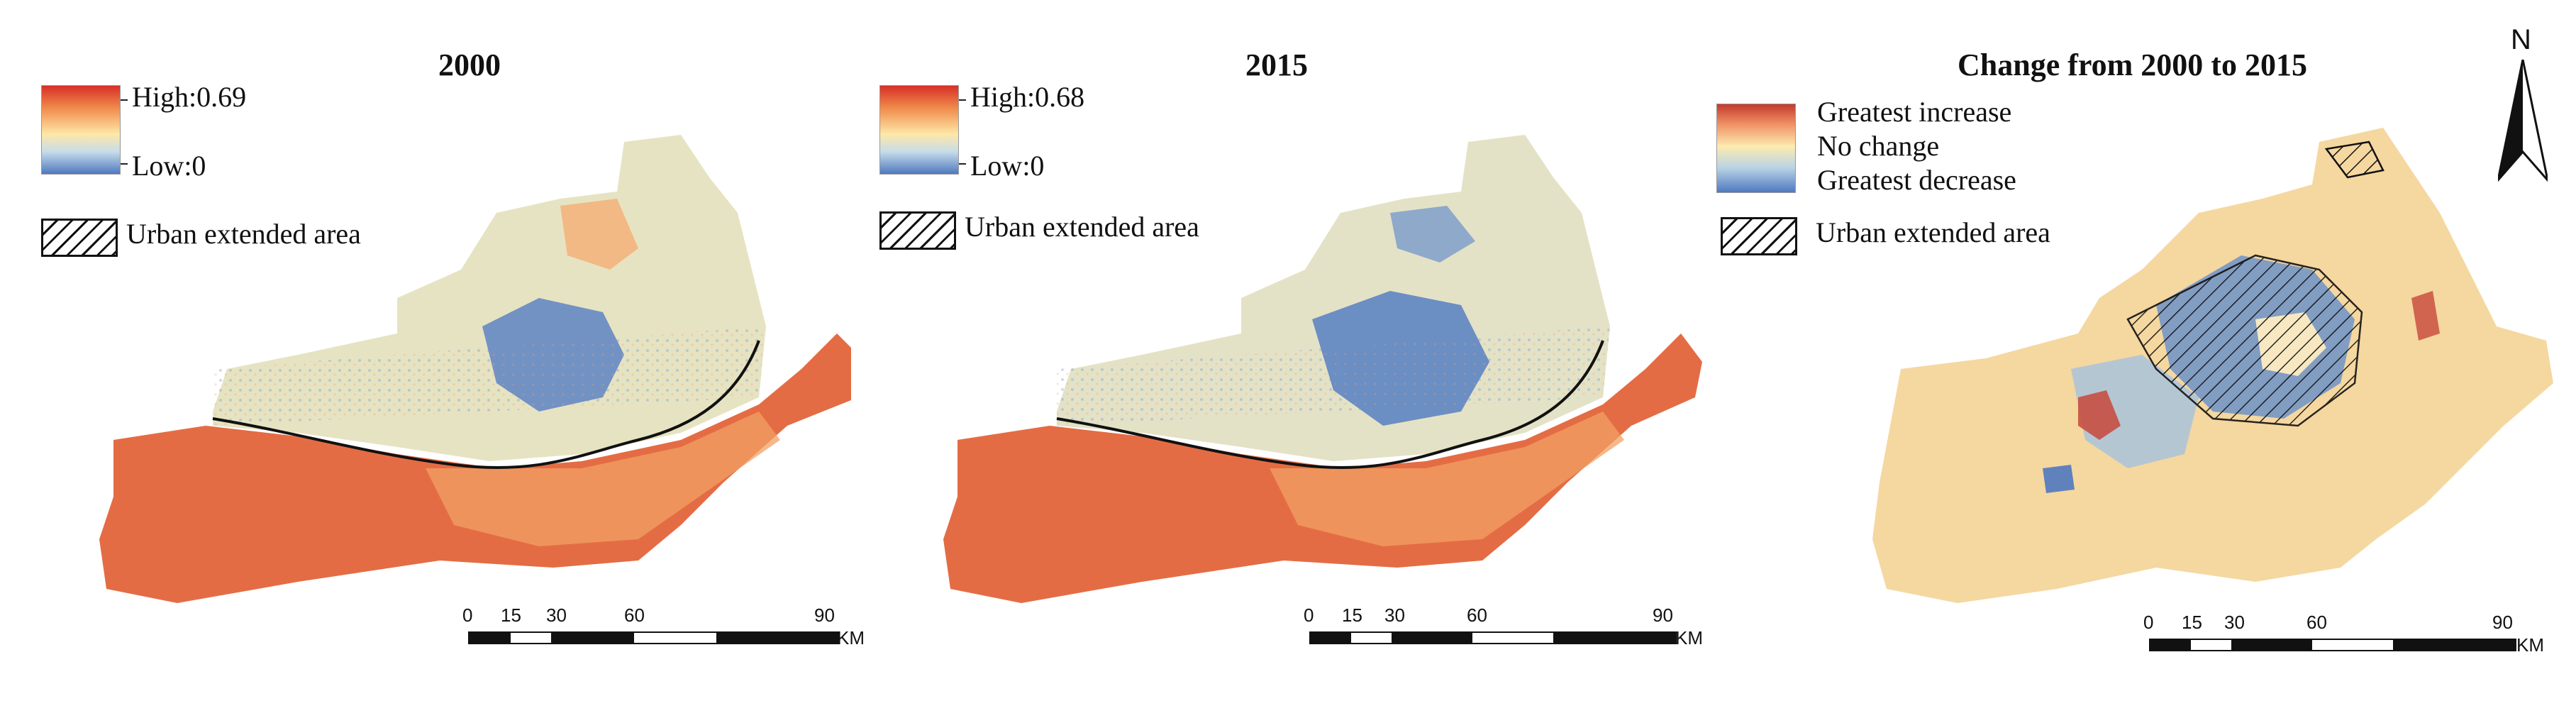 The height and width of the screenshot is (701, 2576). What do you see at coordinates (2244, 340) in the screenshot?
I see `urban-extended-area` at bounding box center [2244, 340].